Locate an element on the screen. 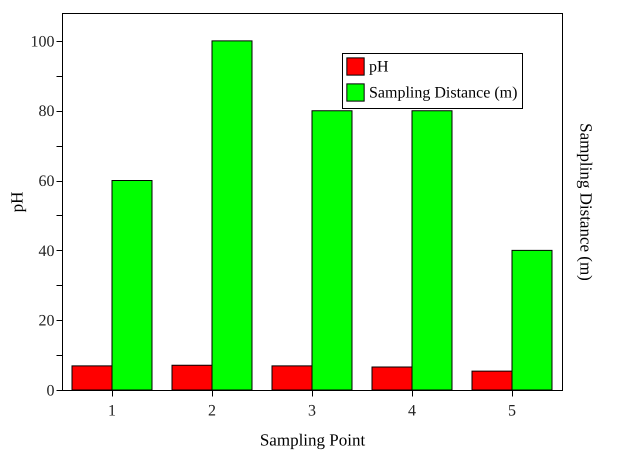  x-tick-label: 2 is located at coordinates (212, 411).